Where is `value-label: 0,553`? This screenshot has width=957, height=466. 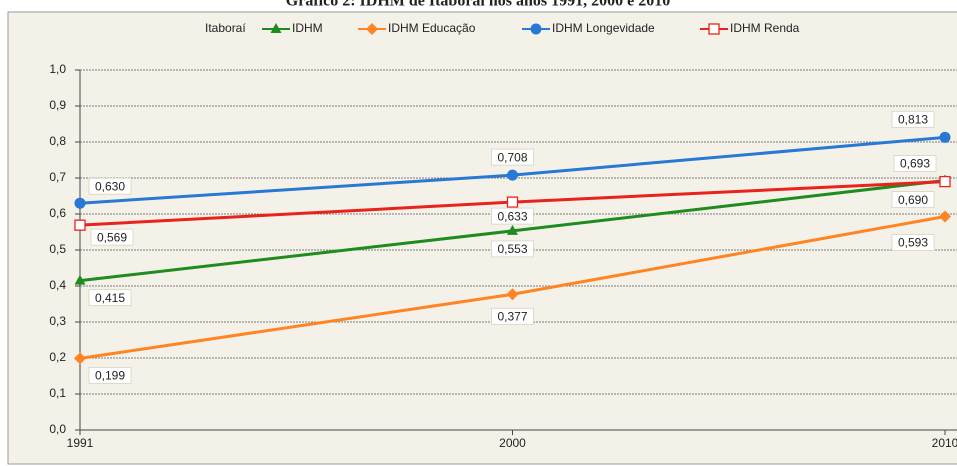
value-label: 0,553 is located at coordinates (512, 249).